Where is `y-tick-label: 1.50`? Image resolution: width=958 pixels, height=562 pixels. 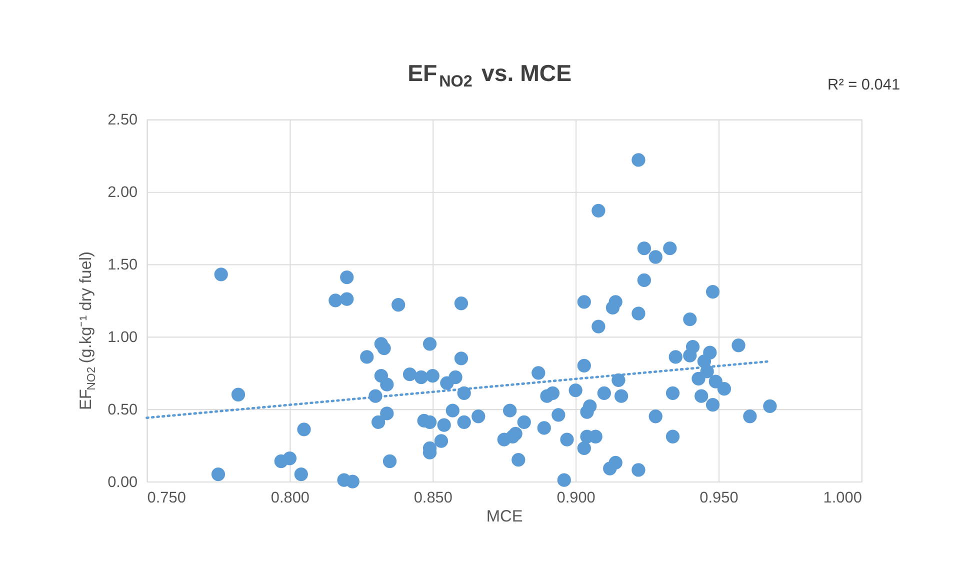 y-tick-label: 1.50 is located at coordinates (123, 265).